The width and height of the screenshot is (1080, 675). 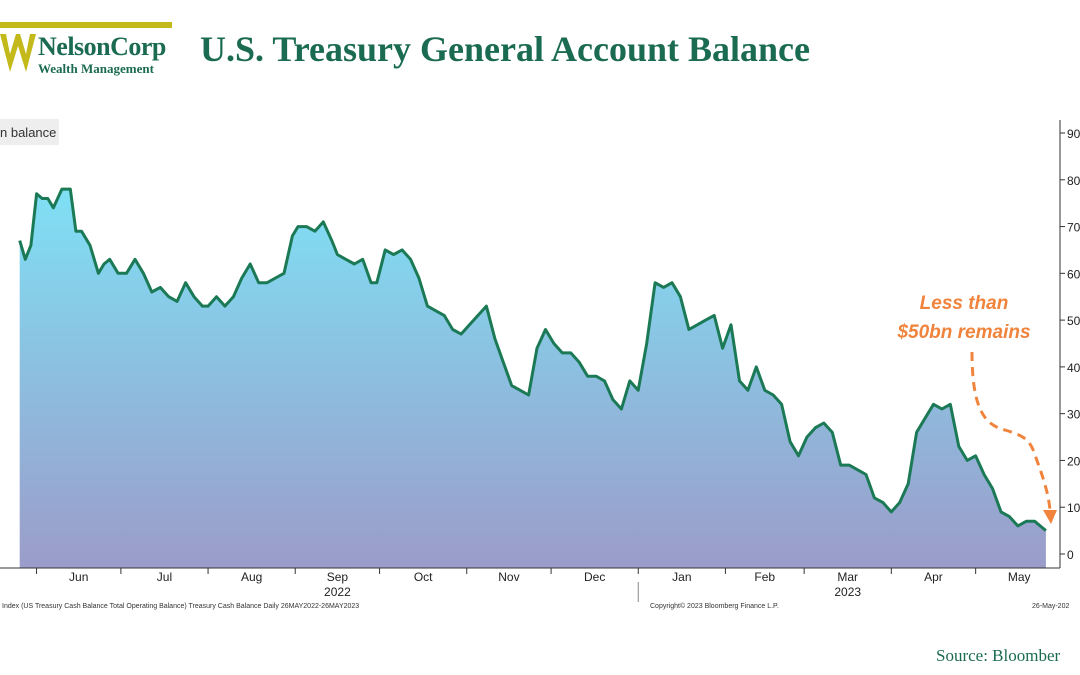 I want to click on y-tick-label: 20, so click(x=1073, y=461).